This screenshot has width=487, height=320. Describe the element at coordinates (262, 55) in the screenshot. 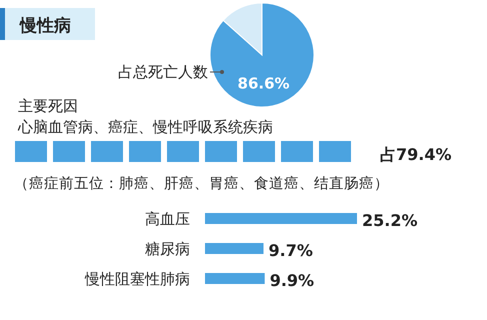

I see `pie-slice` at that location.